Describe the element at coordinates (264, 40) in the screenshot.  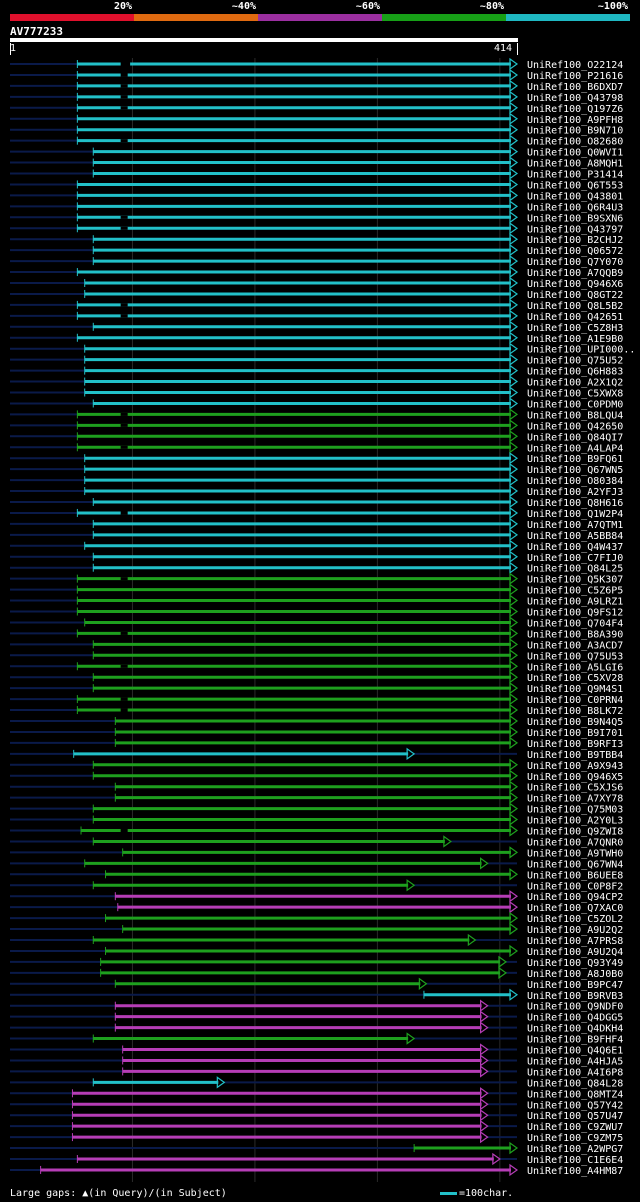
I see `query-ruler` at that location.